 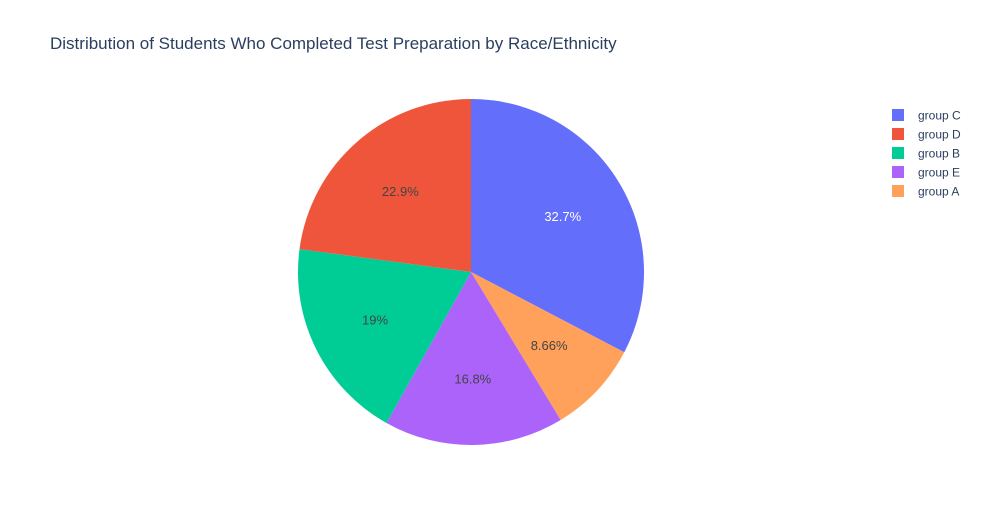 I want to click on legend-item-group-e: group E, so click(x=926, y=173).